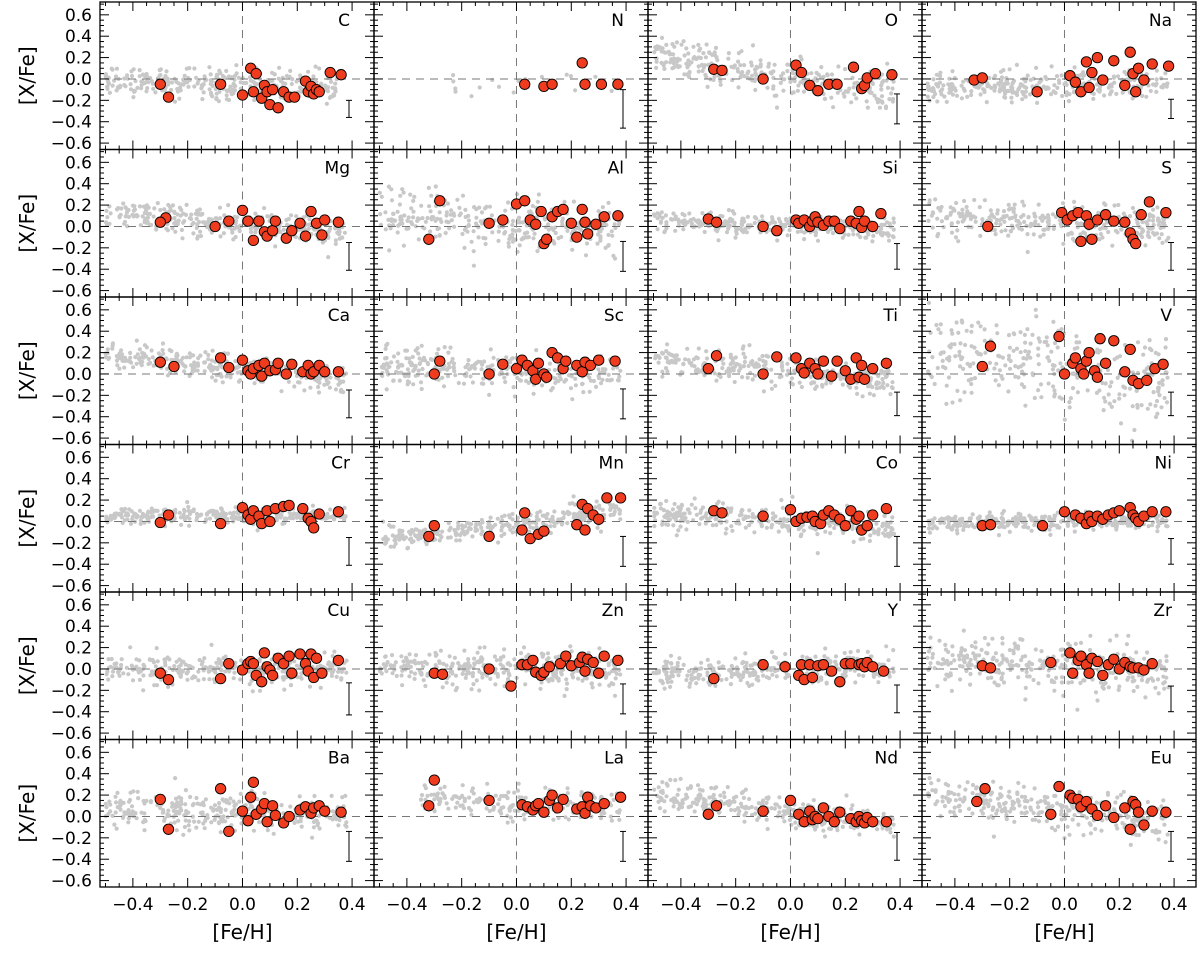  Describe the element at coordinates (71, 249) in the screenshot. I see `y-tick-label: −0.2` at that location.